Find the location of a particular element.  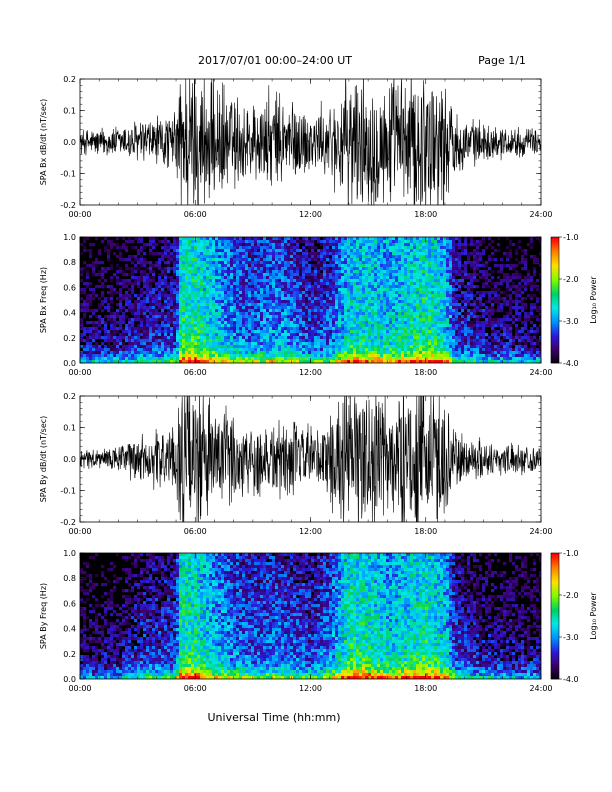

y-axis-label: SPA By Freq (Hz) is located at coordinates (43, 616).